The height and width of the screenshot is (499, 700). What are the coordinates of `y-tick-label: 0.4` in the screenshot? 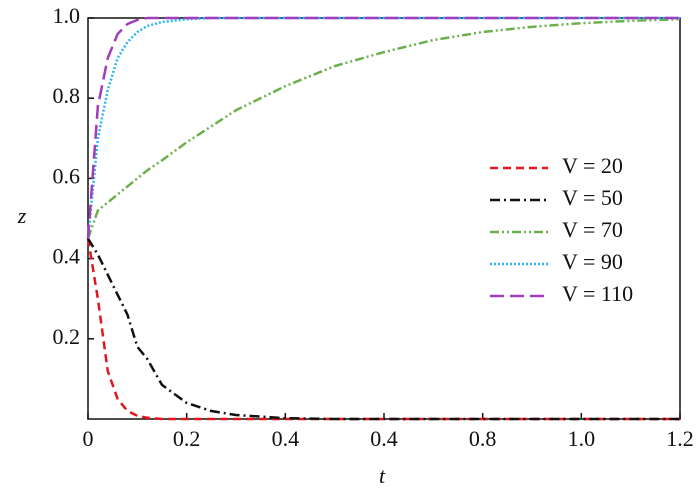 It's located at (67, 256).